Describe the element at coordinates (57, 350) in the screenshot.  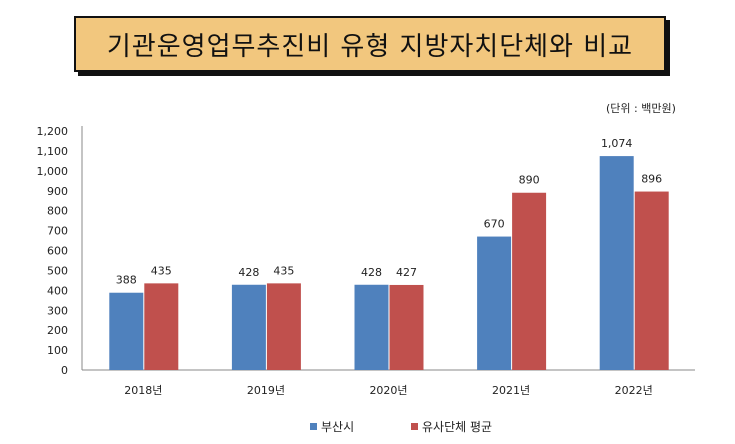
I see `y-tick-label: 100` at that location.